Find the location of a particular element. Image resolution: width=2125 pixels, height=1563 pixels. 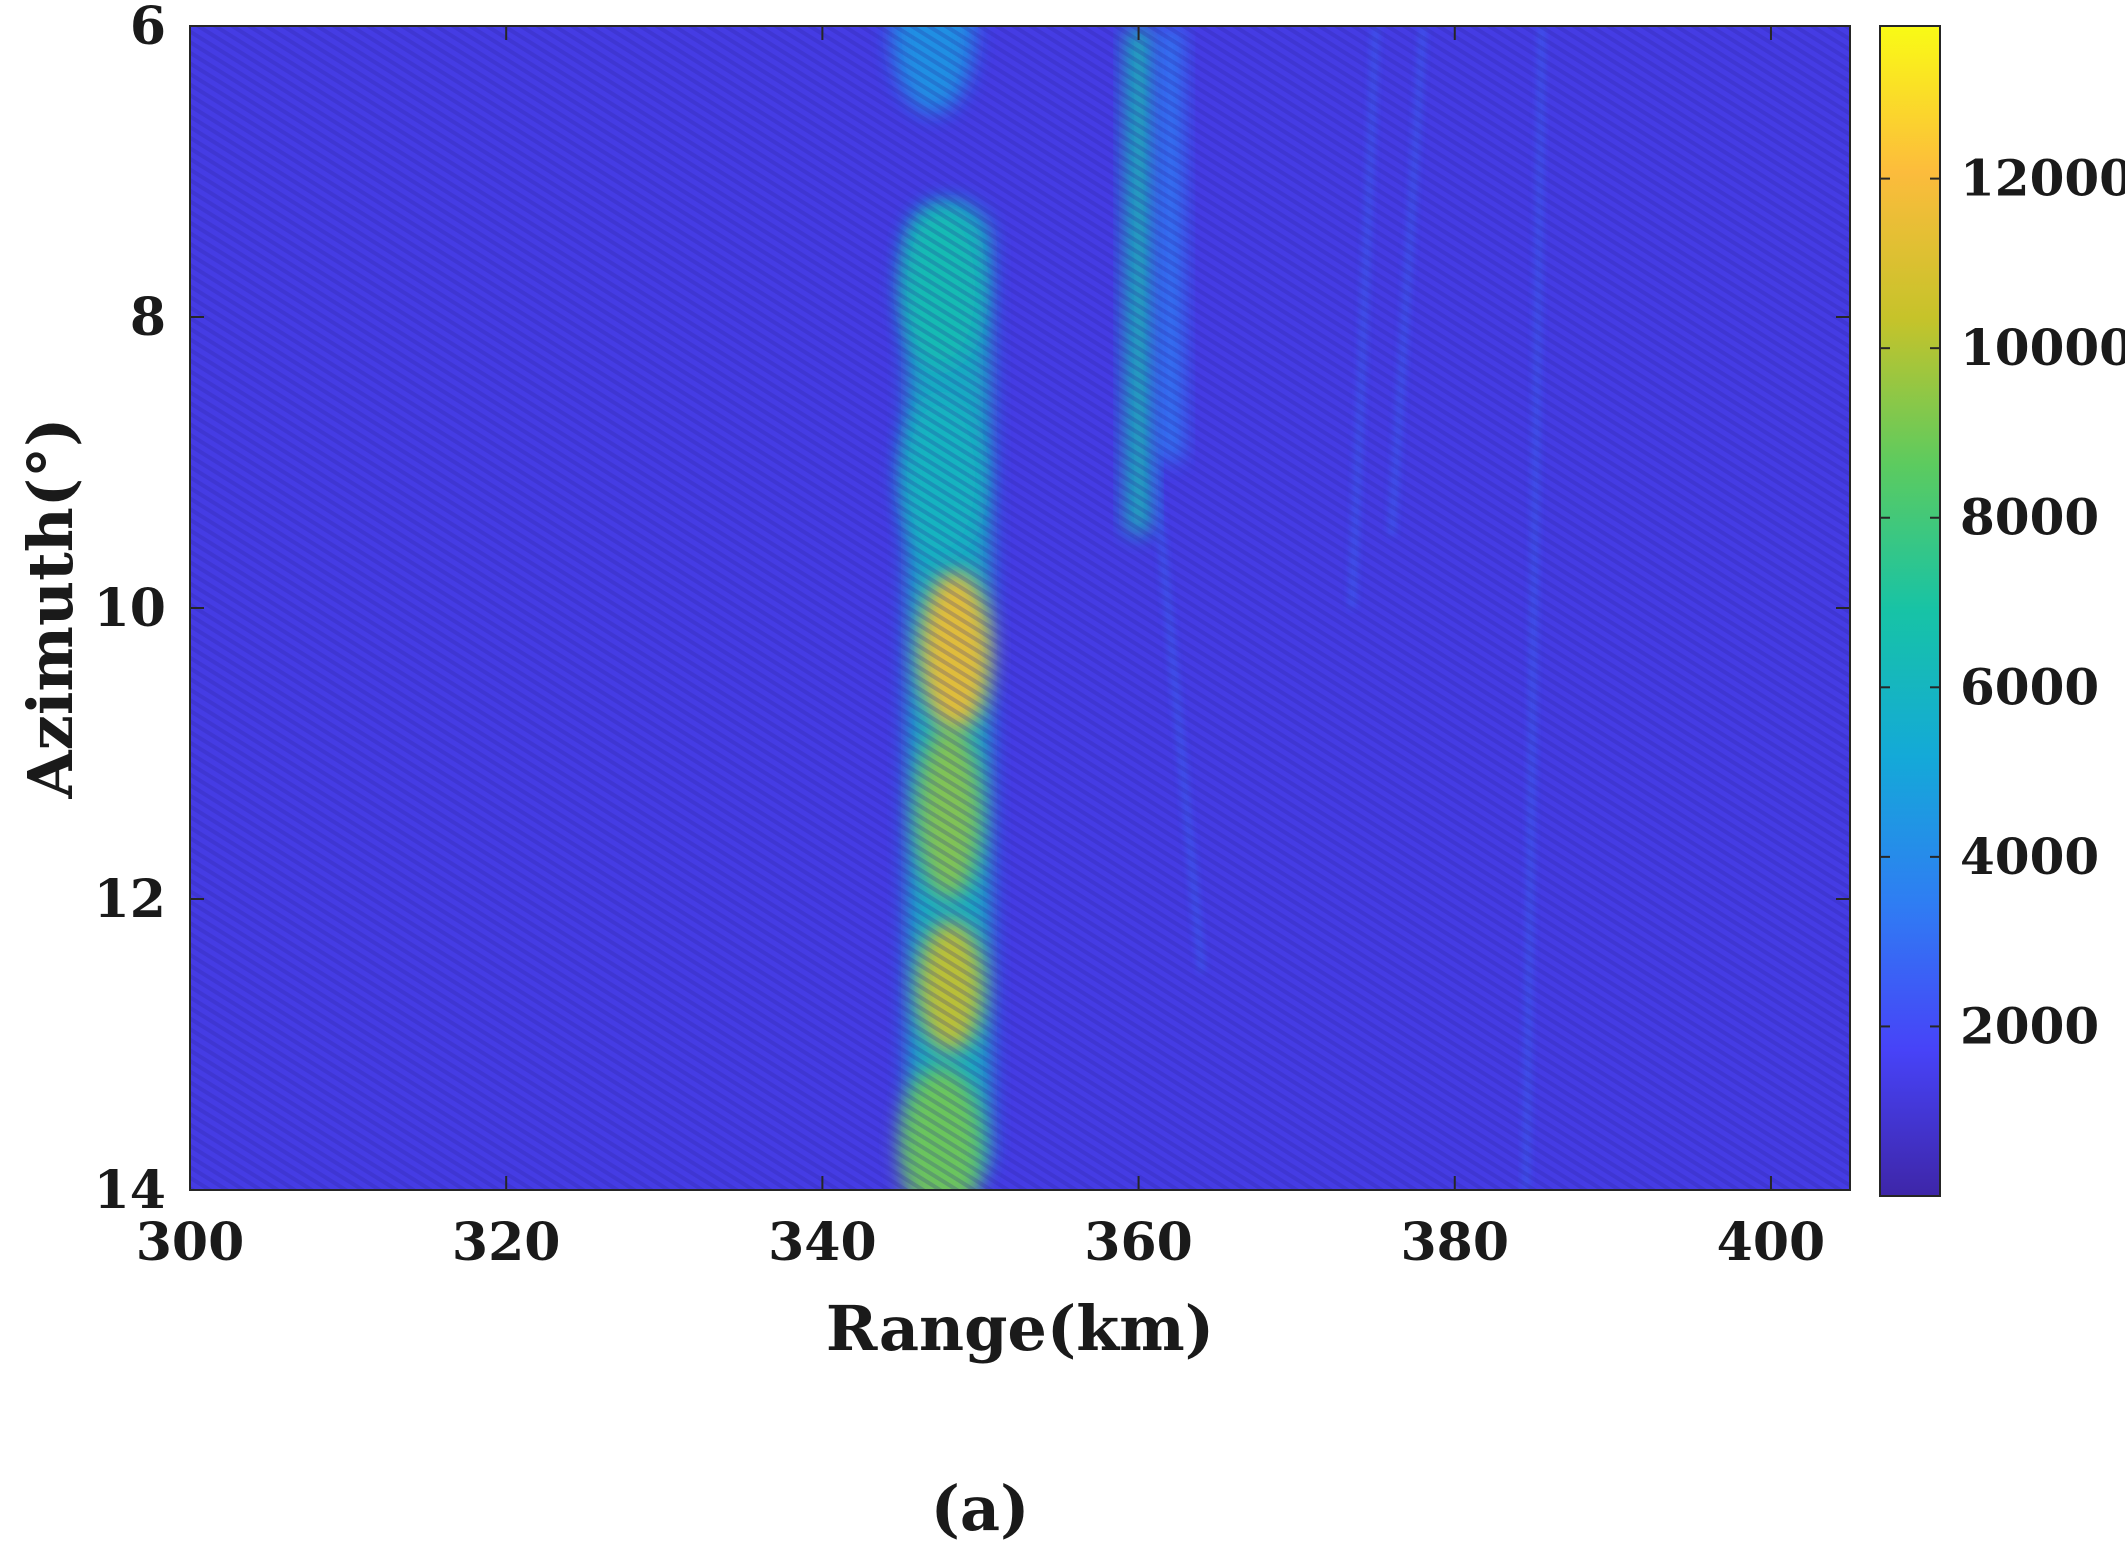

x-tick-label: 360 is located at coordinates (1138, 1242).